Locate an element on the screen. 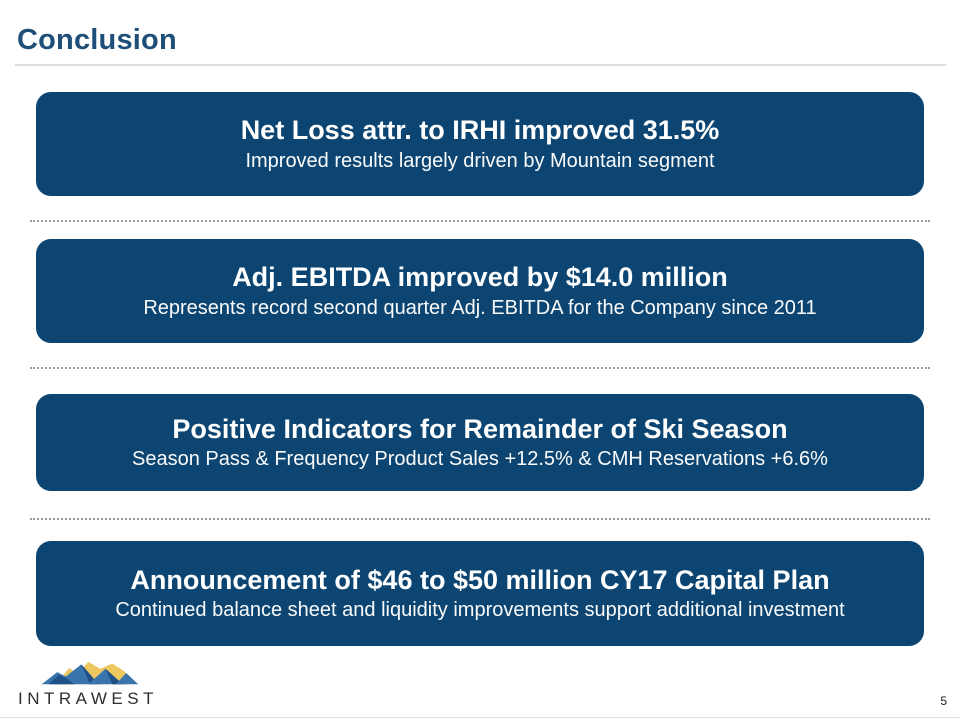 This screenshot has height=720, width=960. page-title: Conclusion is located at coordinates (97, 40).